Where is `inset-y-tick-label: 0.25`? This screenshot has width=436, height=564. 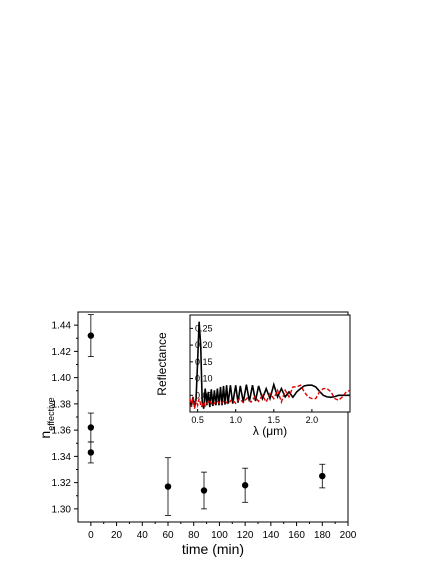
inset-y-tick-label: 0.25 is located at coordinates (204, 328).